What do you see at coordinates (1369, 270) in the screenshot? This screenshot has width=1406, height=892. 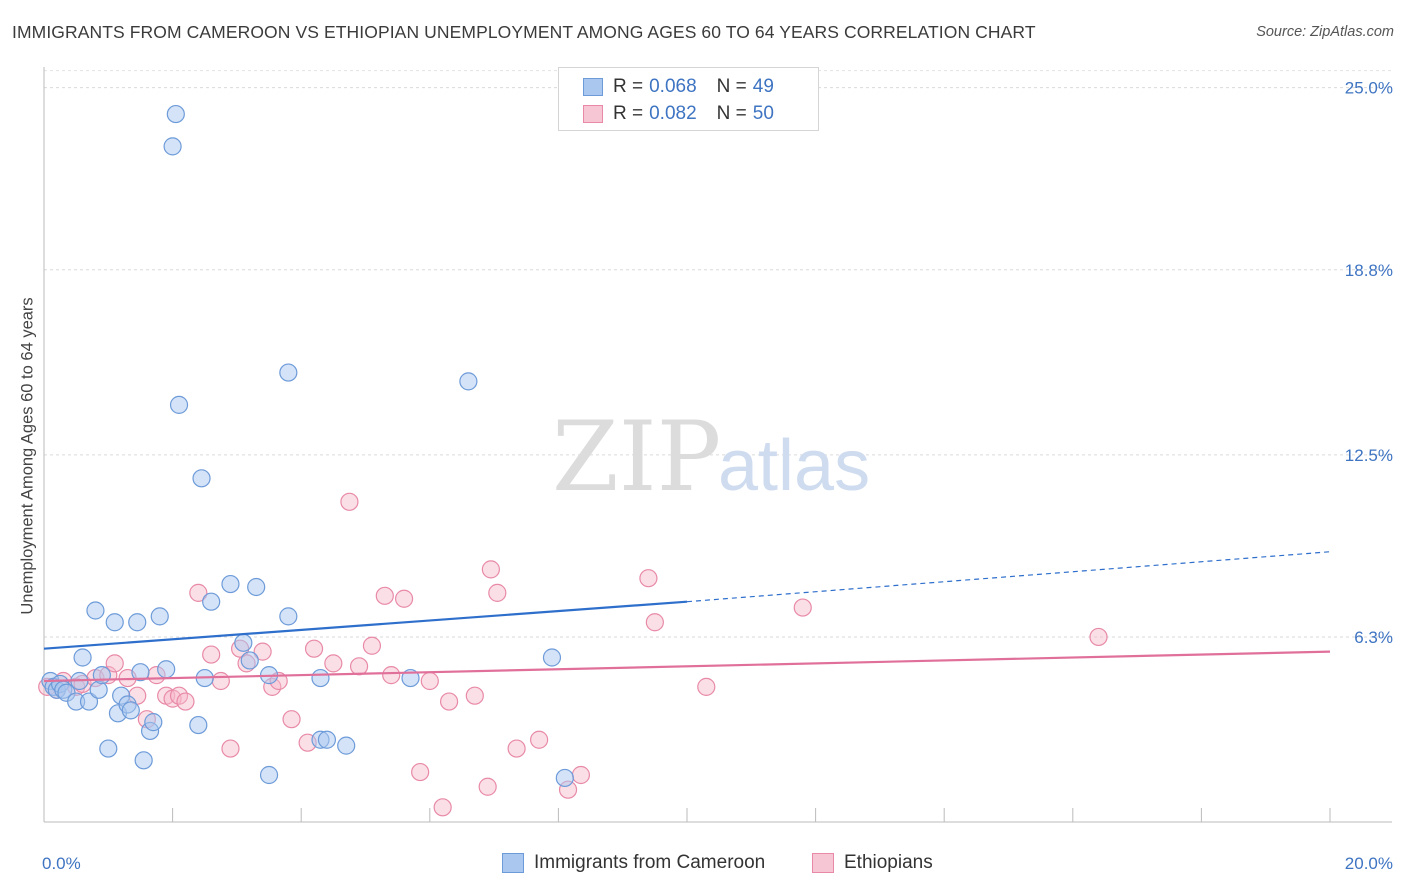 I see `y-tick-label: 18.8%` at bounding box center [1369, 270].